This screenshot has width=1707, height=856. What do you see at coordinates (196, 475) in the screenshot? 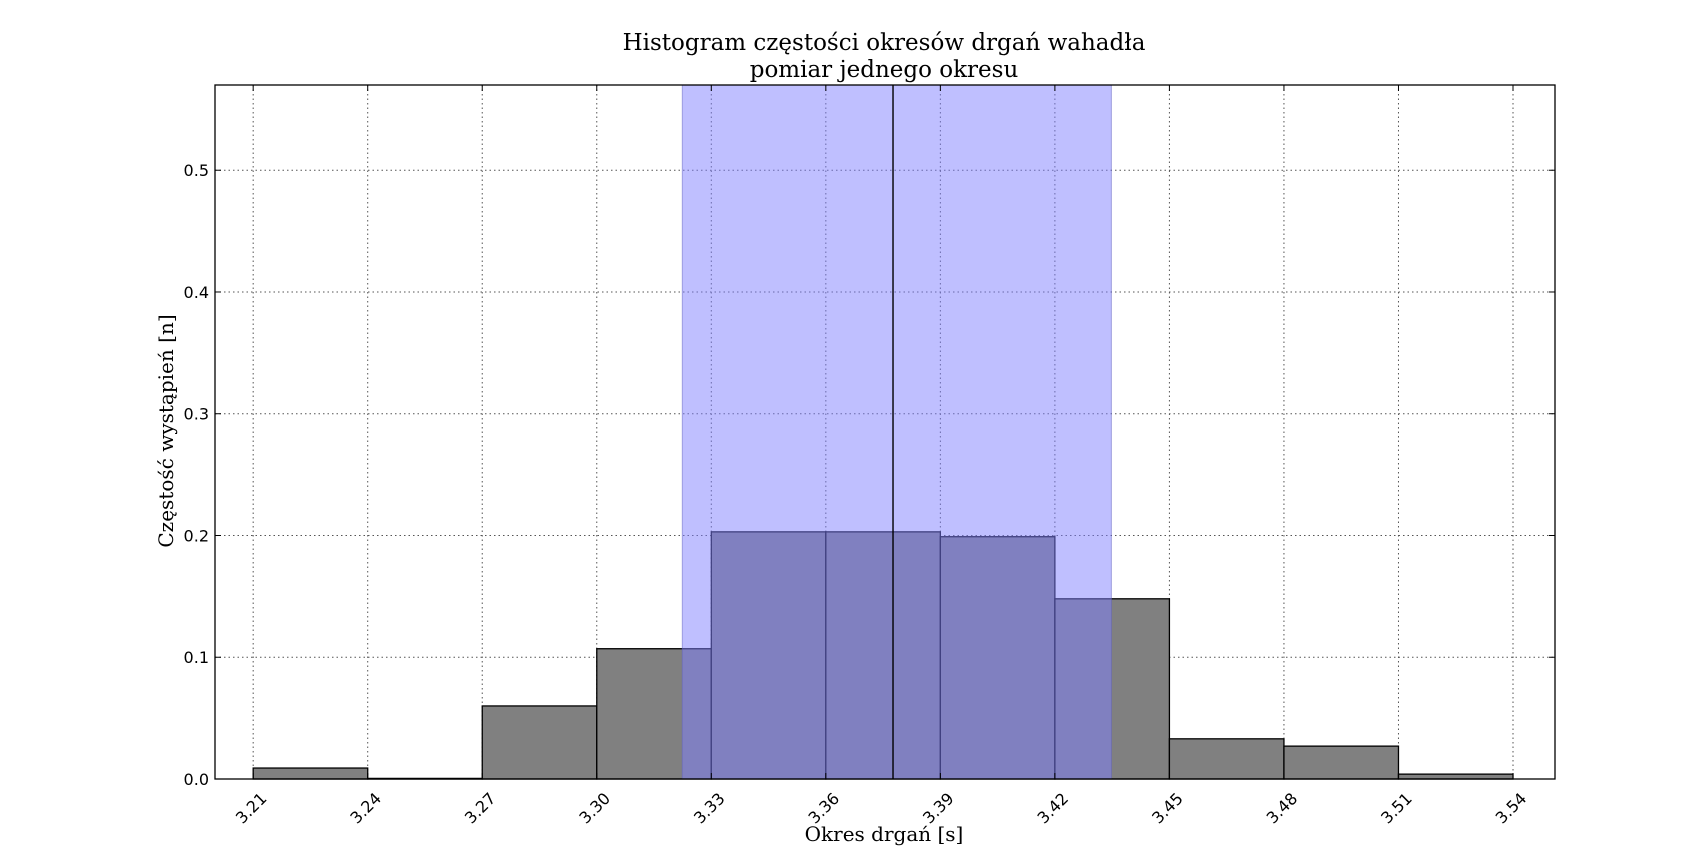
I see `y-tick-labels: 0.0 0.1 0.2 0.3 0.4 0.5` at bounding box center [196, 475].